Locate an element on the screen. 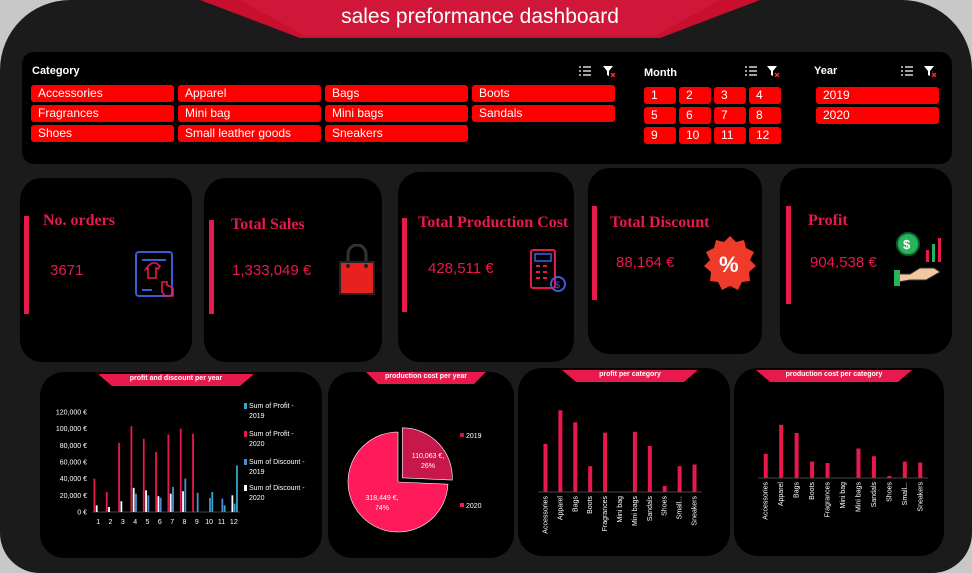 This screenshot has height=573, width=972. category-option: Accessories is located at coordinates (102, 93).